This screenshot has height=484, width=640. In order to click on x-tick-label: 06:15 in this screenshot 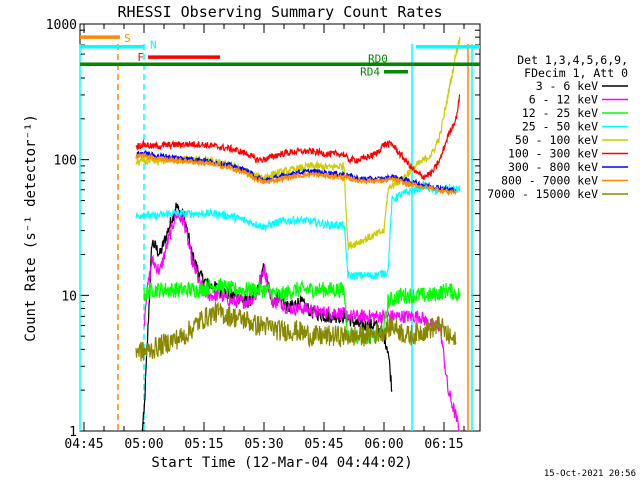, I will do `click(443, 444)`.